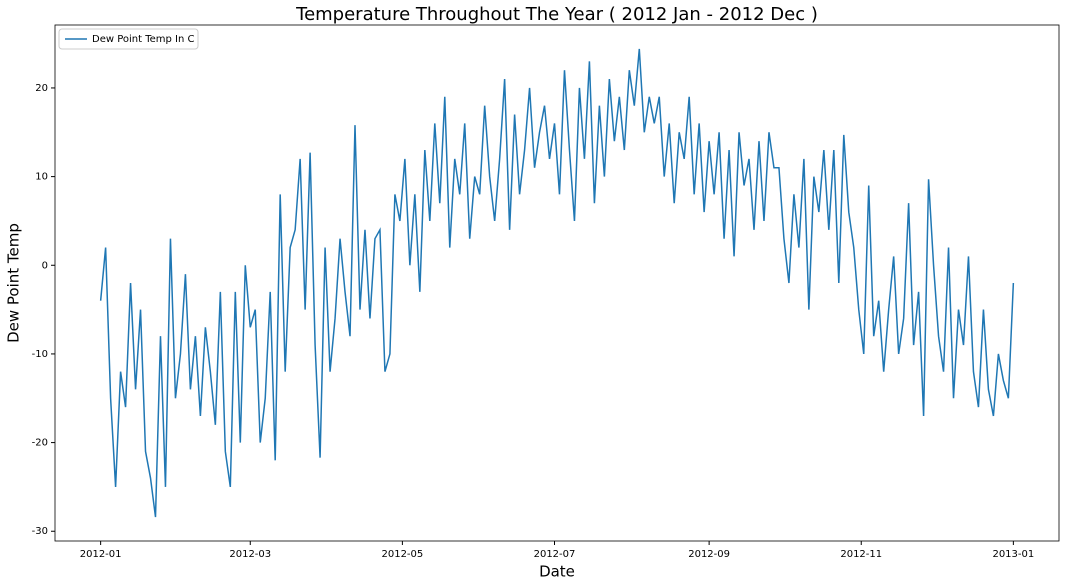 This screenshot has width=1065, height=586. Describe the element at coordinates (45, 265) in the screenshot. I see `y-tick-label: 0` at that location.